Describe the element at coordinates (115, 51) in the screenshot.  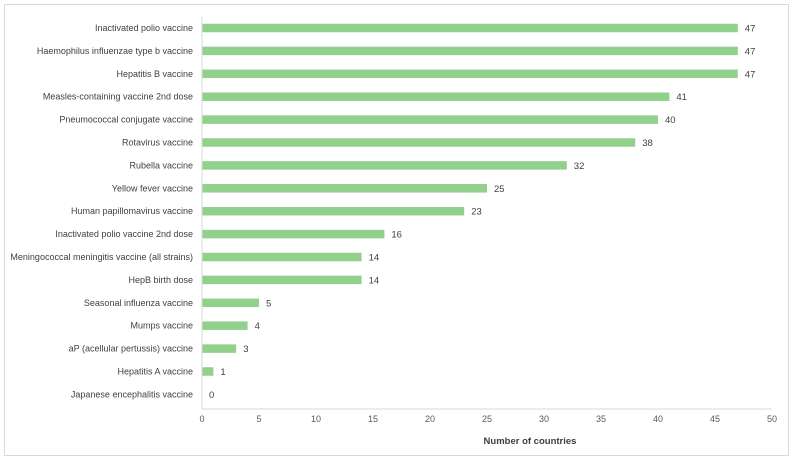
I see `category-label: Haemophilus influenzae type b vaccine` at that location.